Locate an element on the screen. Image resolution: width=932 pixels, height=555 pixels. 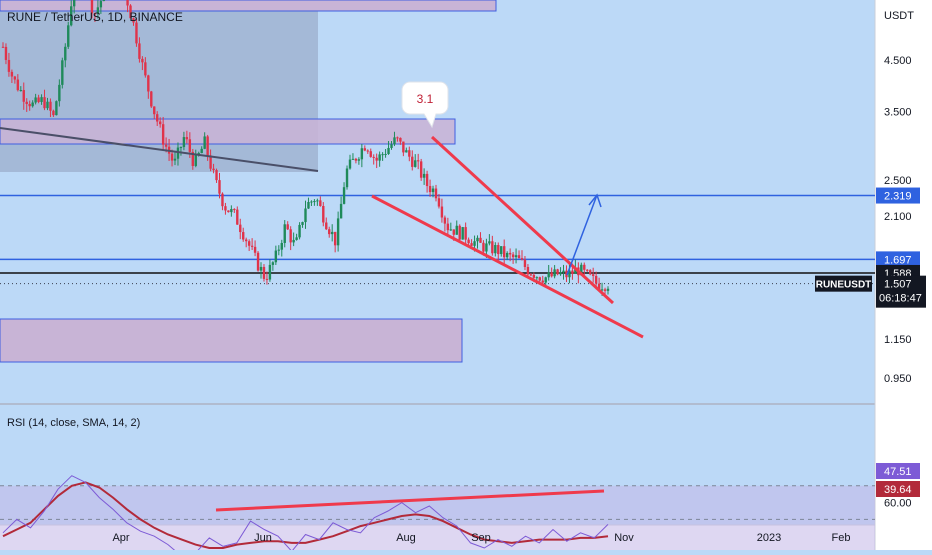
symbol-tag is located at coordinates (843, 283).